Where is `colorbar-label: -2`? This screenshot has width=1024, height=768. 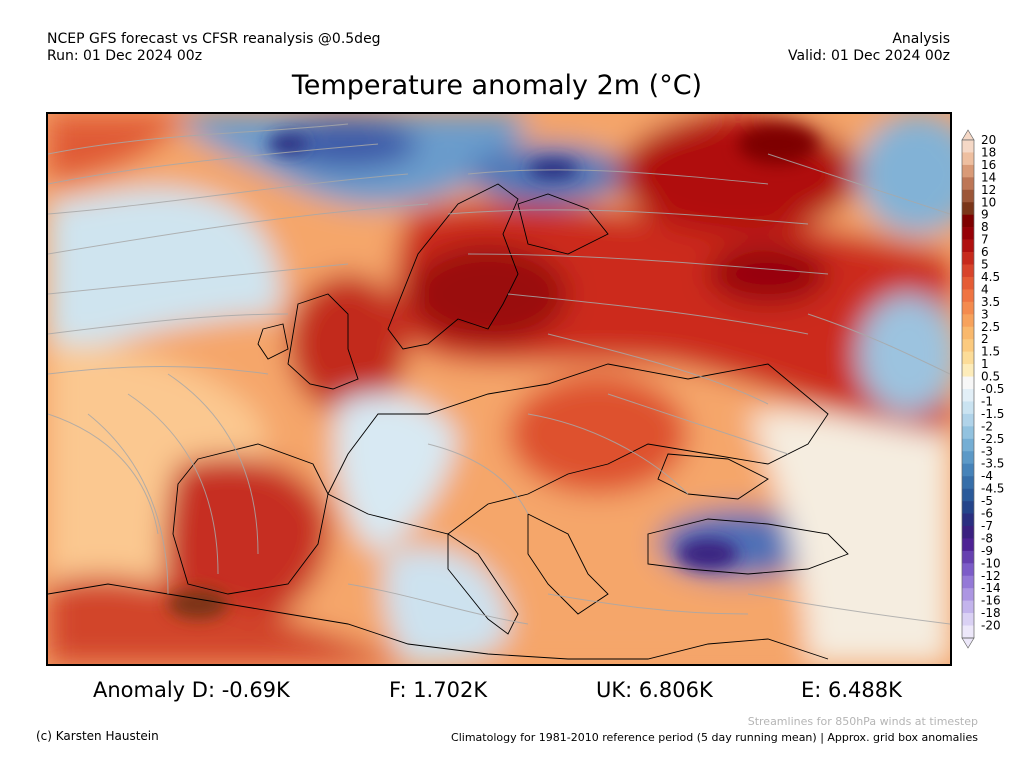
colorbar-label: -2 is located at coordinates (987, 426).